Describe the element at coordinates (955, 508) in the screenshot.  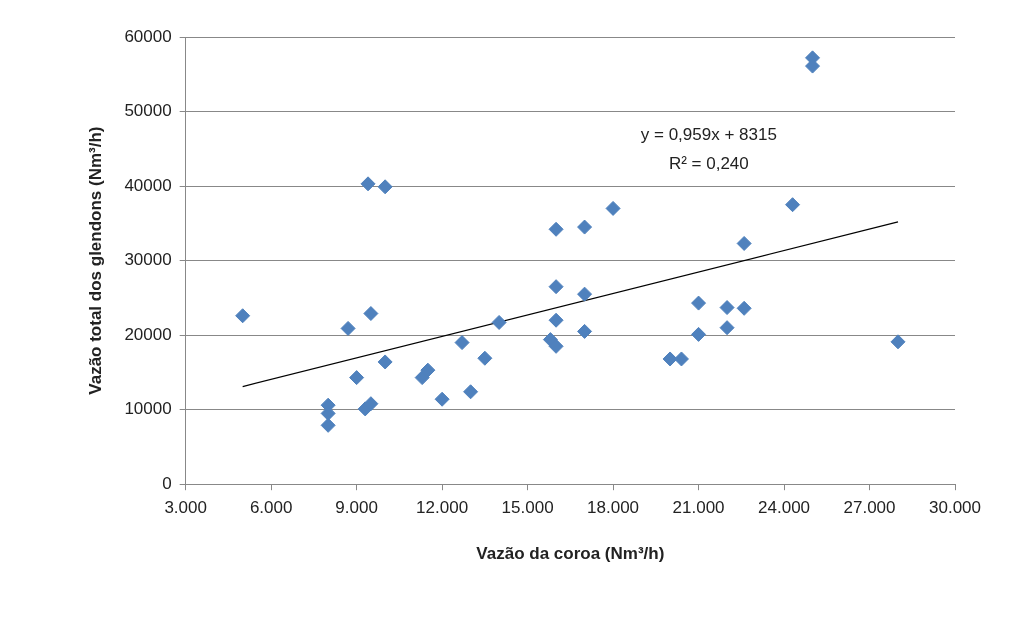
I see `x-tick-label: 30.000` at that location.